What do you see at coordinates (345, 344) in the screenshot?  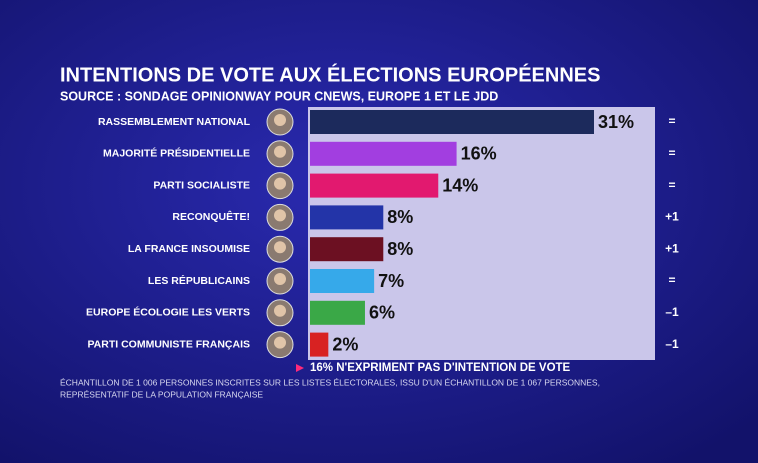 I see `value-label: 2%` at bounding box center [345, 344].